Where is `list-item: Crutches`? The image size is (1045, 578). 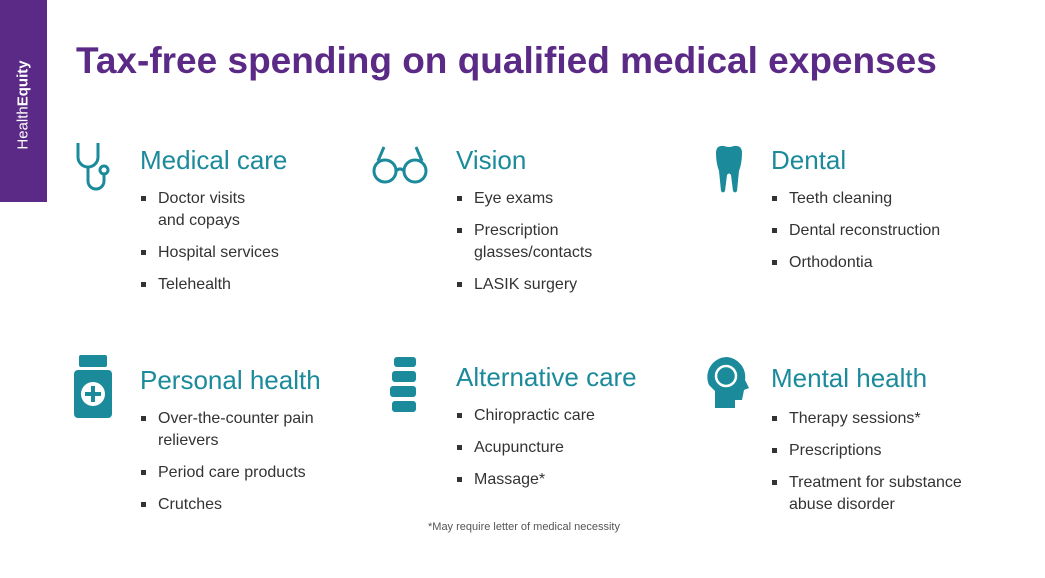
list-item: Crutches is located at coordinates (181, 505).